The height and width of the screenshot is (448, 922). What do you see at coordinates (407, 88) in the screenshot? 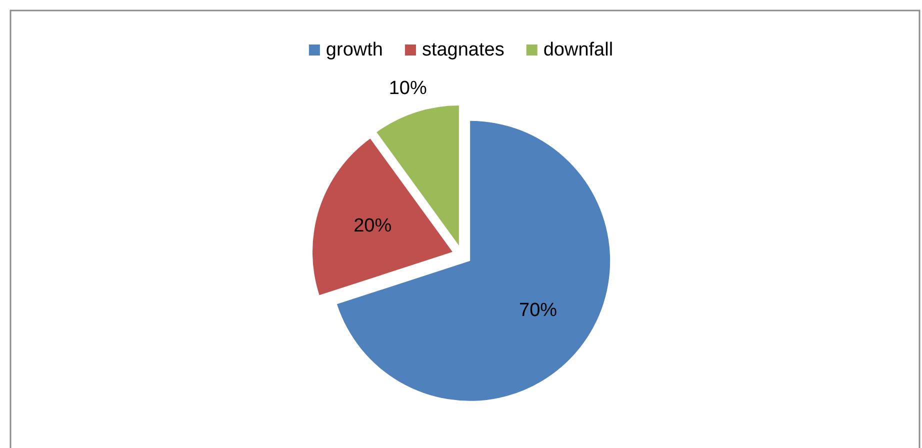
I see `data-label: 10%` at bounding box center [407, 88].